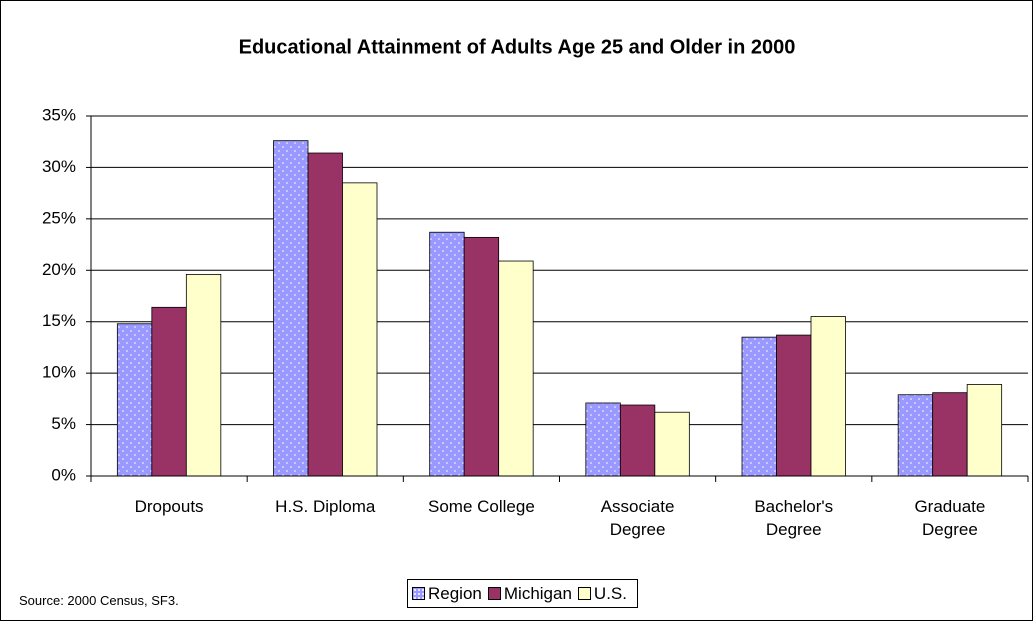 The image size is (1033, 621). Describe the element at coordinates (325, 506) in the screenshot. I see `x-tick-label: H.S. Diploma` at that location.